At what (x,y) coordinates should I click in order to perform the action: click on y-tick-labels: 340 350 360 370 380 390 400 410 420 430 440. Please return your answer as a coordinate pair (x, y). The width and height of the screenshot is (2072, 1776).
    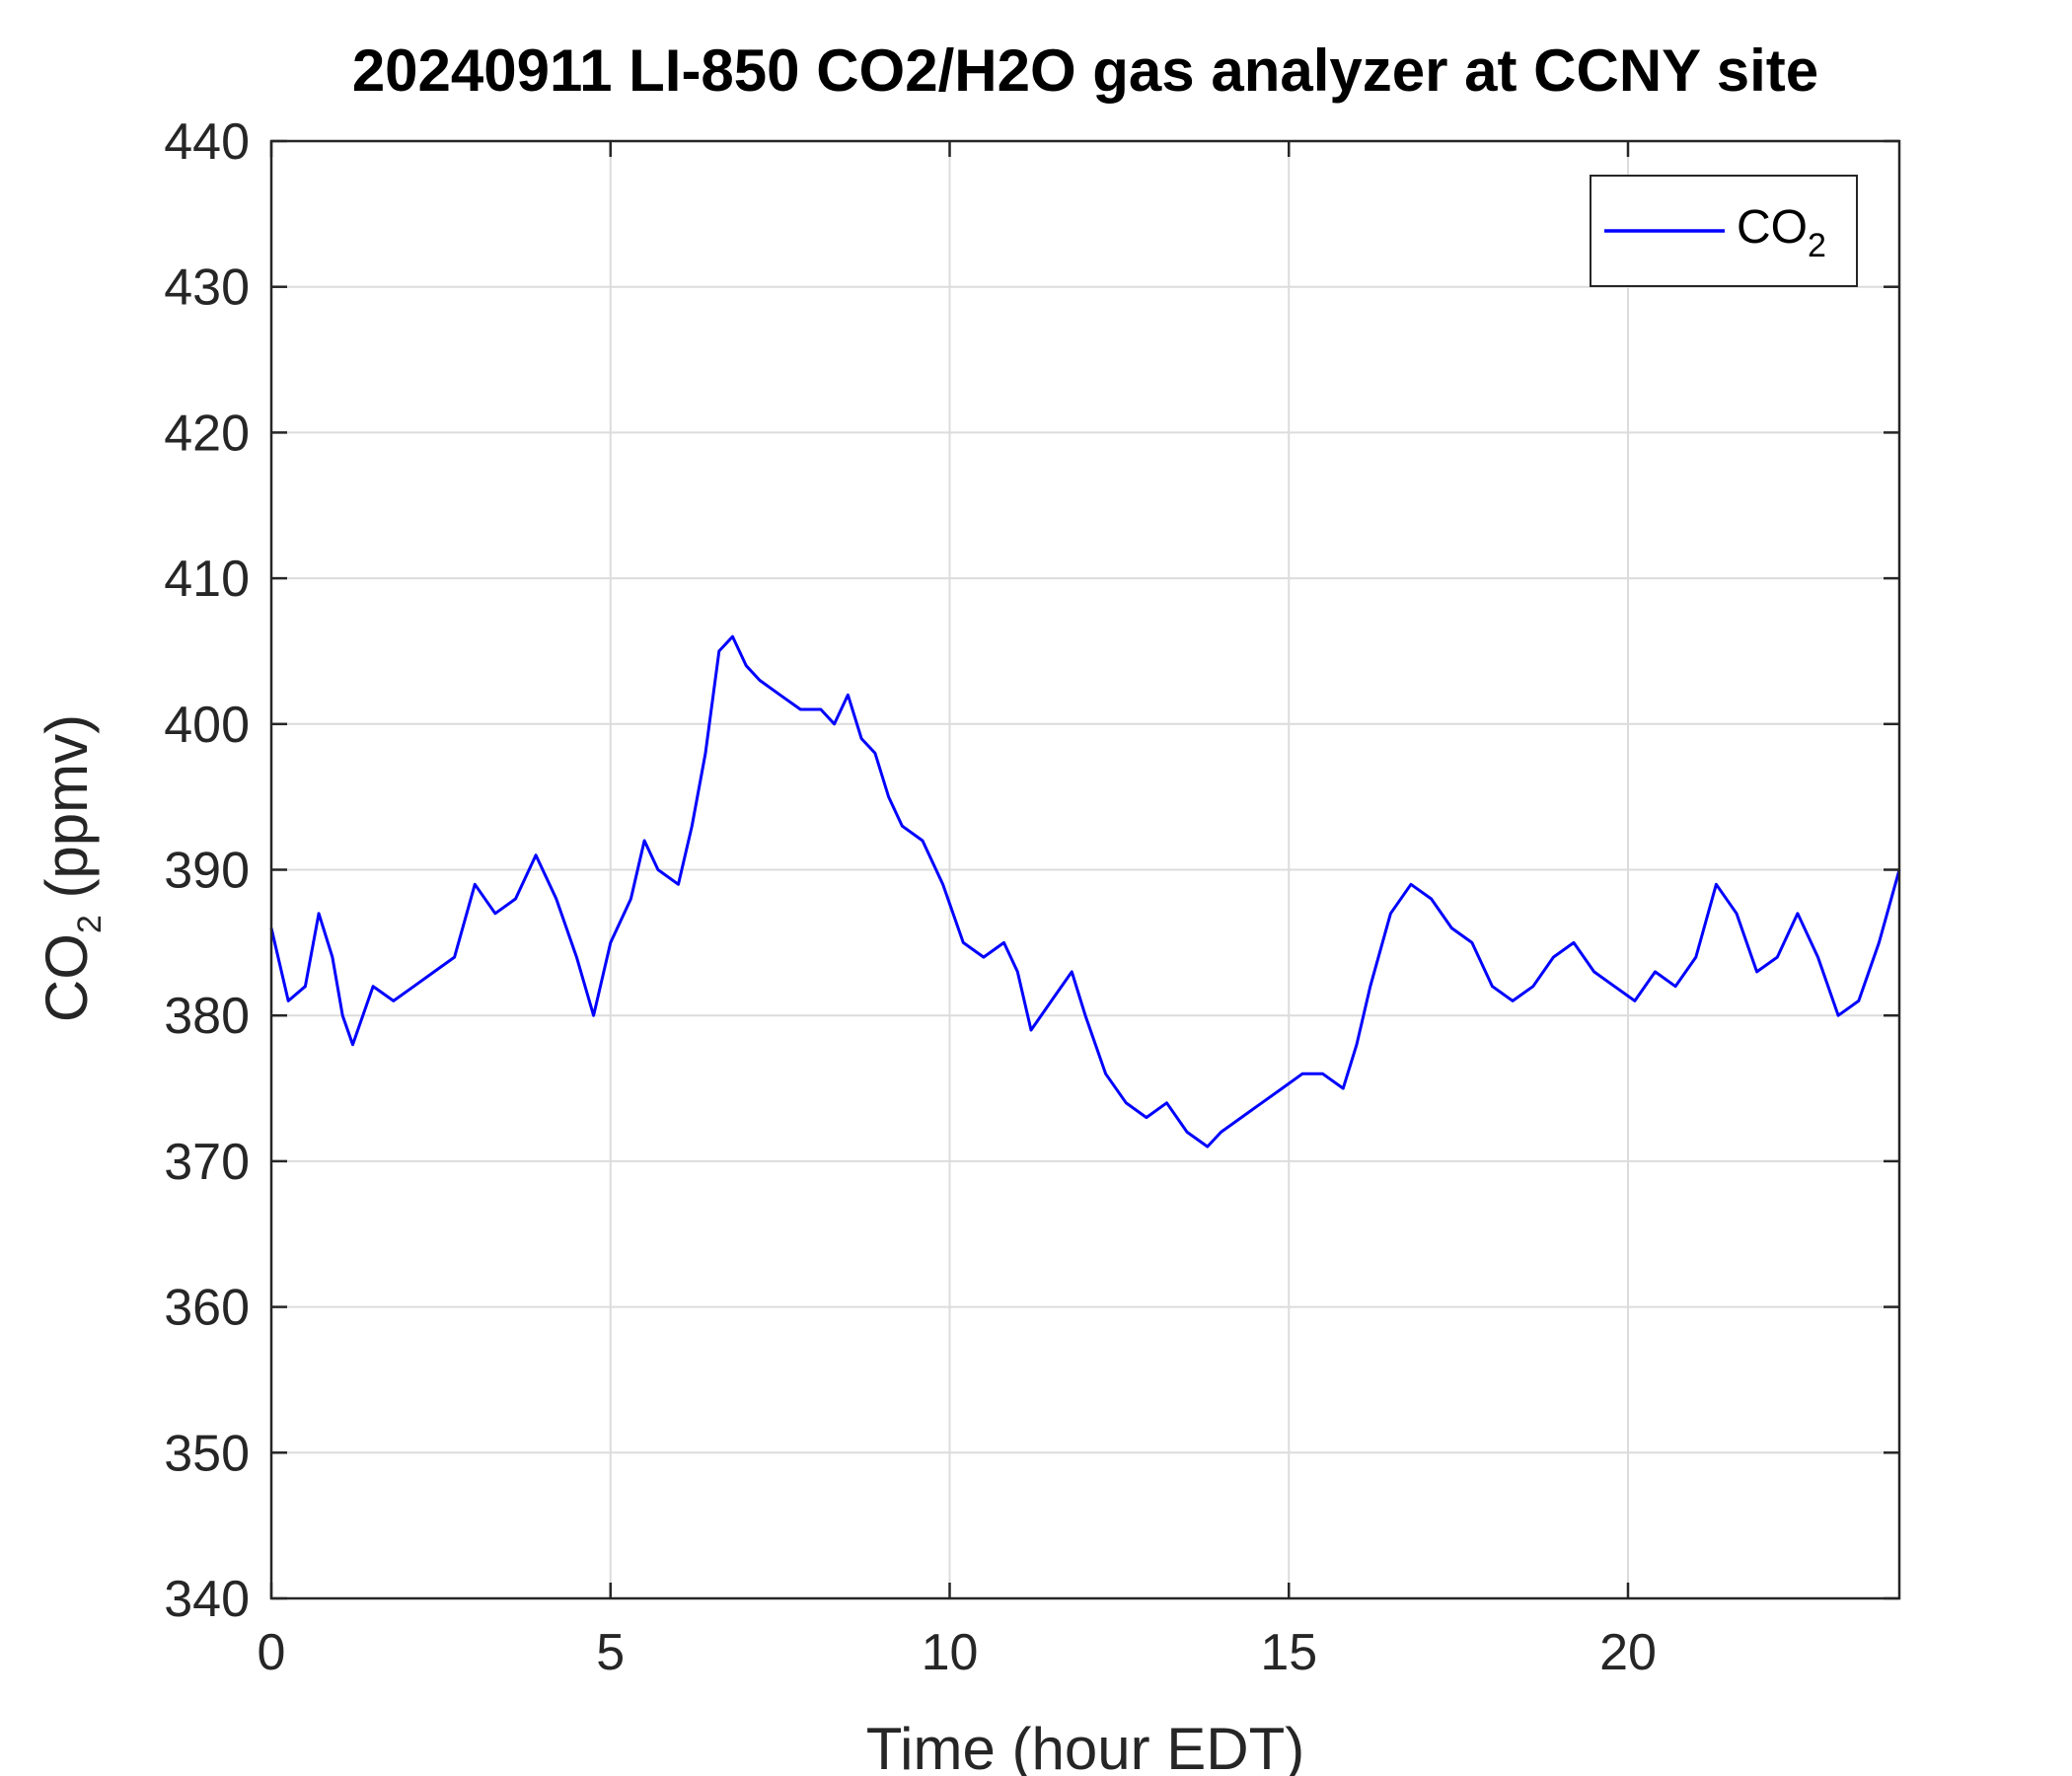
    Looking at the image, I should click on (207, 870).